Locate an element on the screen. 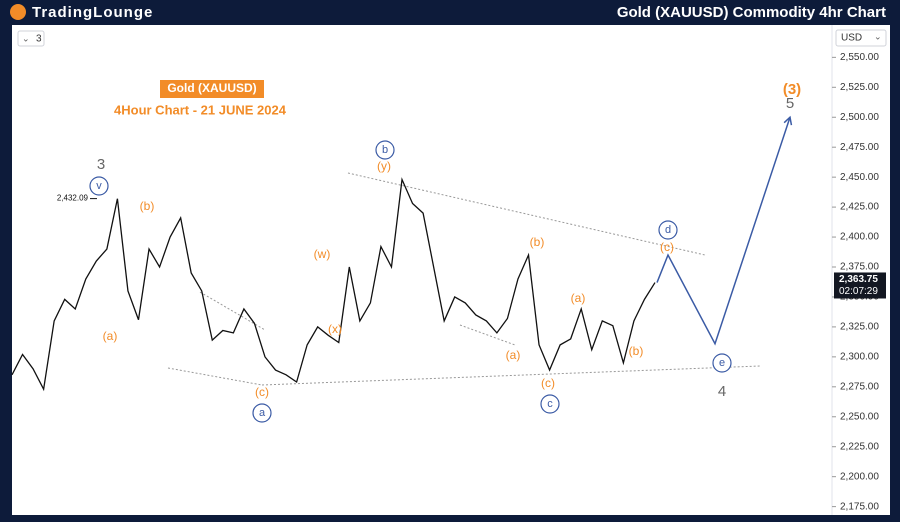  y-tick-label: 2,425.00 is located at coordinates (859, 207).